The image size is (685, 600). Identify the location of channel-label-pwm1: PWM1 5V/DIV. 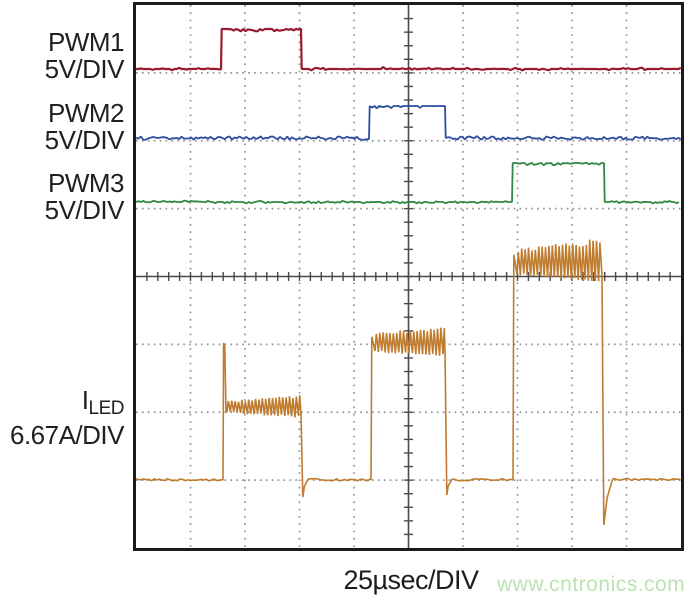
(62, 55).